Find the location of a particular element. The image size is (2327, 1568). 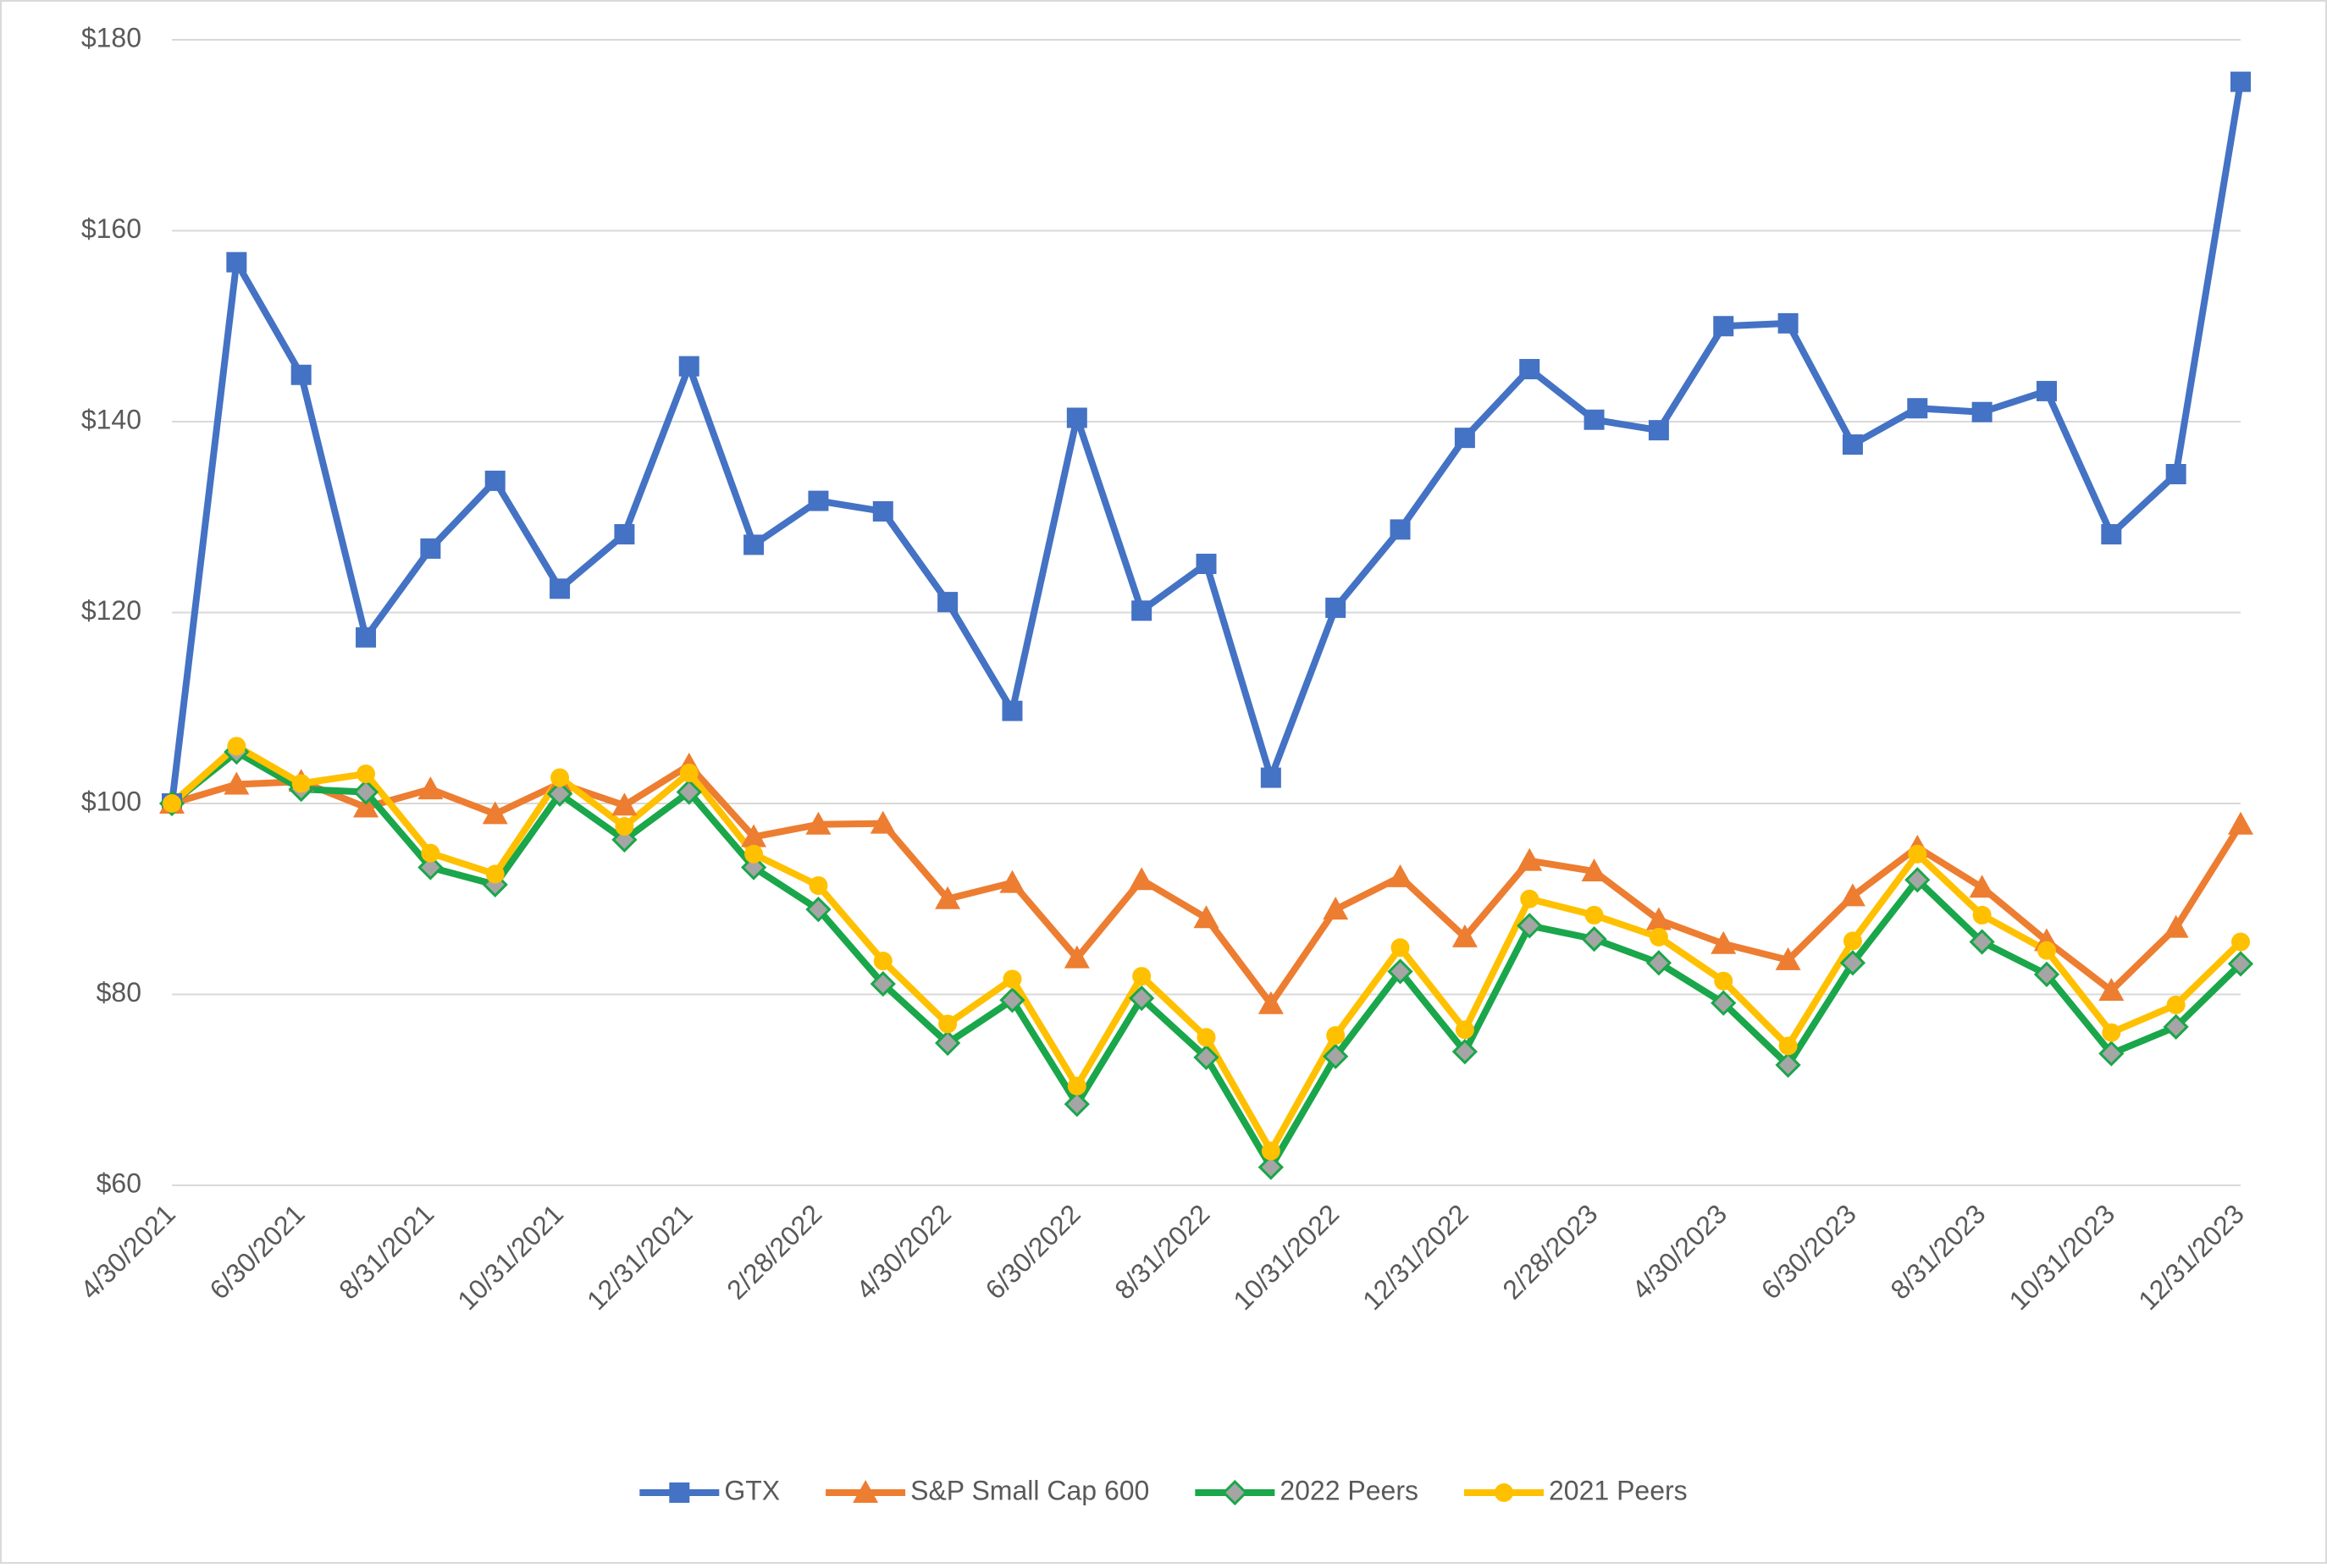

legend-item: 2022 Peers is located at coordinates (1307, 1490).